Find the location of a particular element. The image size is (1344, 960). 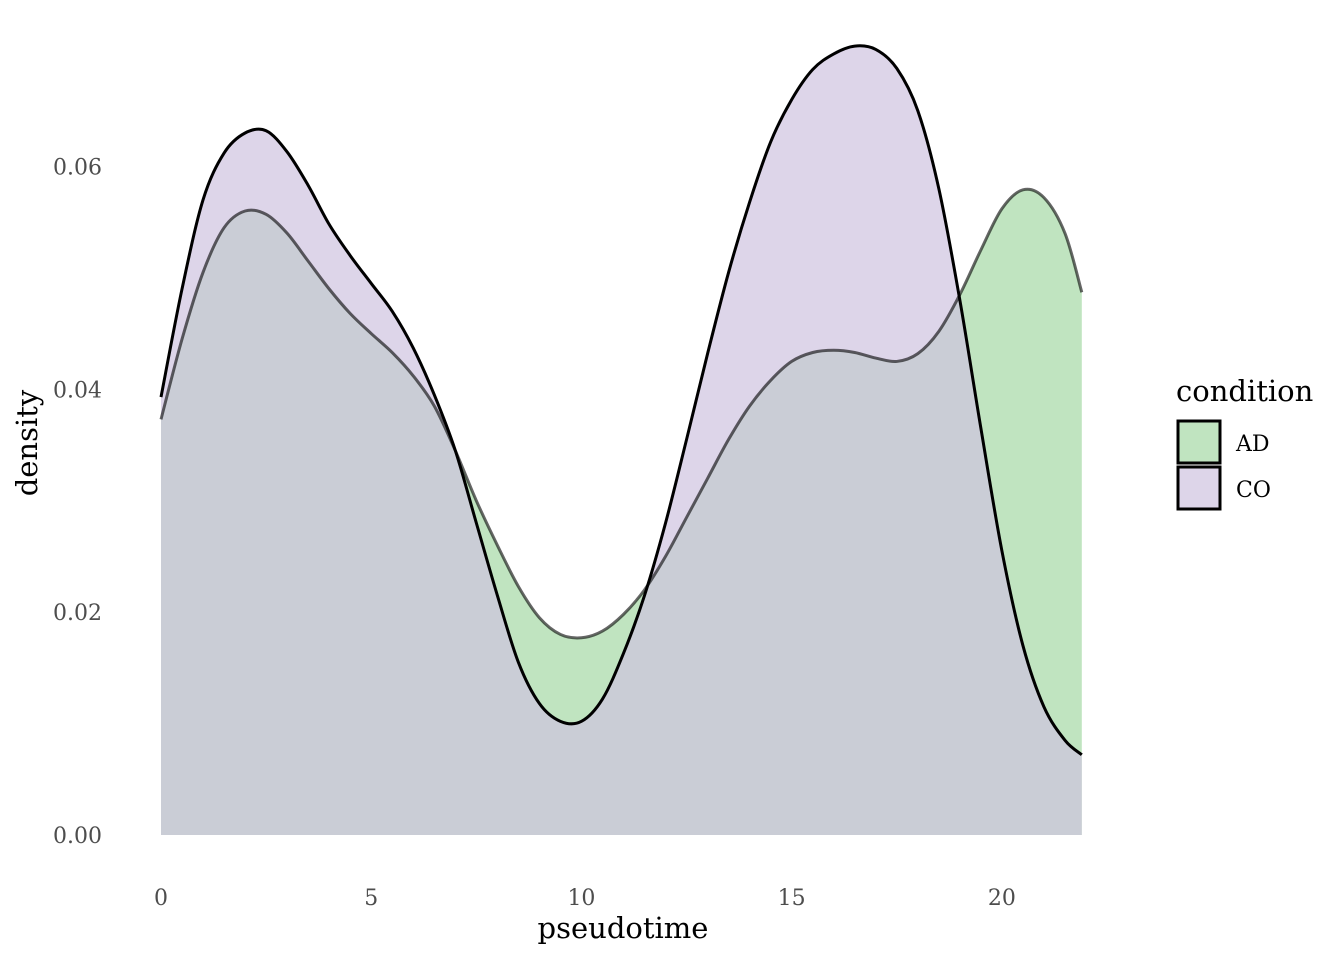

x-tick-label: 5 is located at coordinates (371, 898).